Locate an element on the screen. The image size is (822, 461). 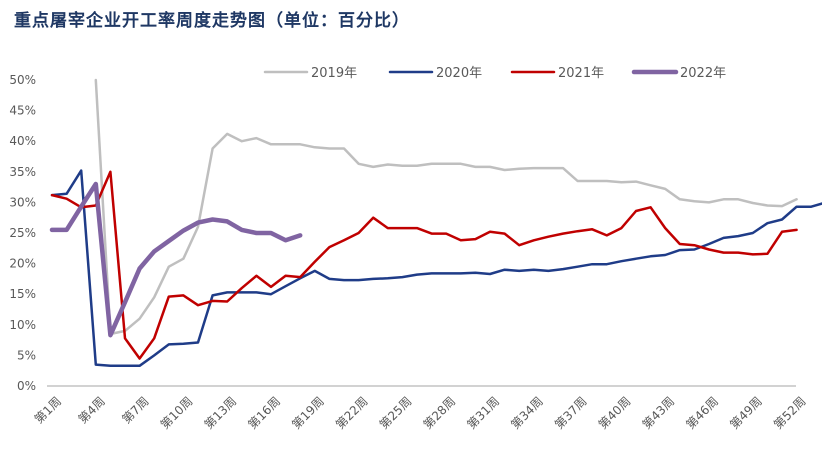
legend-label: 2021年 is located at coordinates (581, 73).